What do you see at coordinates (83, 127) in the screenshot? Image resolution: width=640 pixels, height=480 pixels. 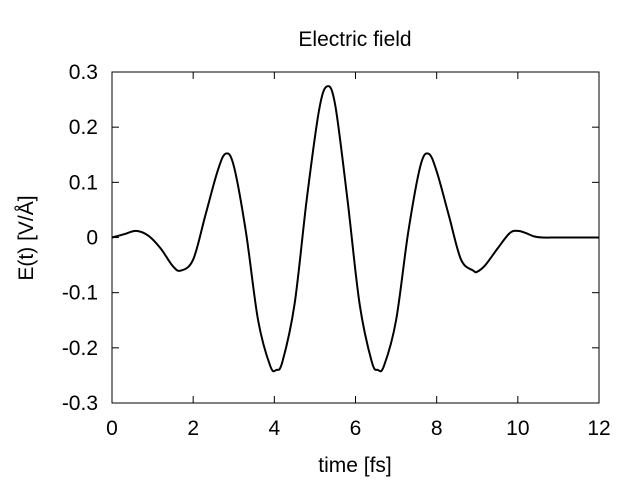 I see `y-tick-label: 0.2` at bounding box center [83, 127].